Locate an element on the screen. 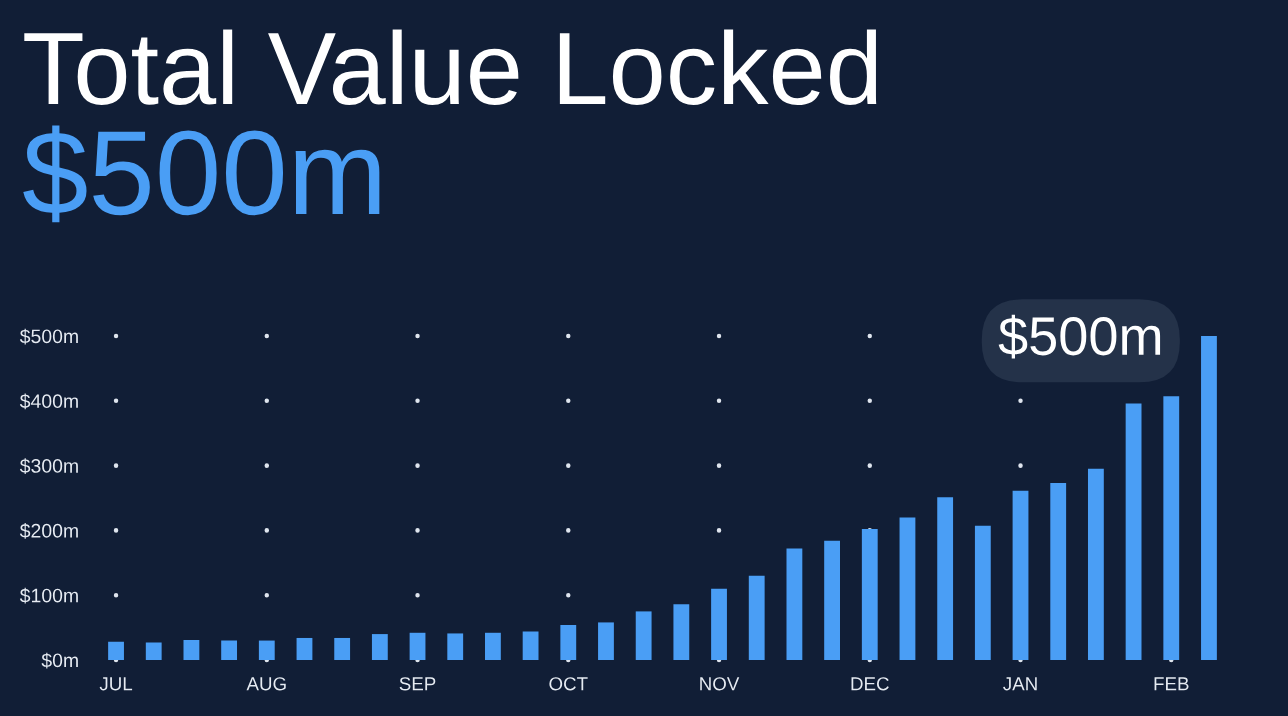 This screenshot has height=716, width=1288. y-tick-label: $0m is located at coordinates (59, 660).